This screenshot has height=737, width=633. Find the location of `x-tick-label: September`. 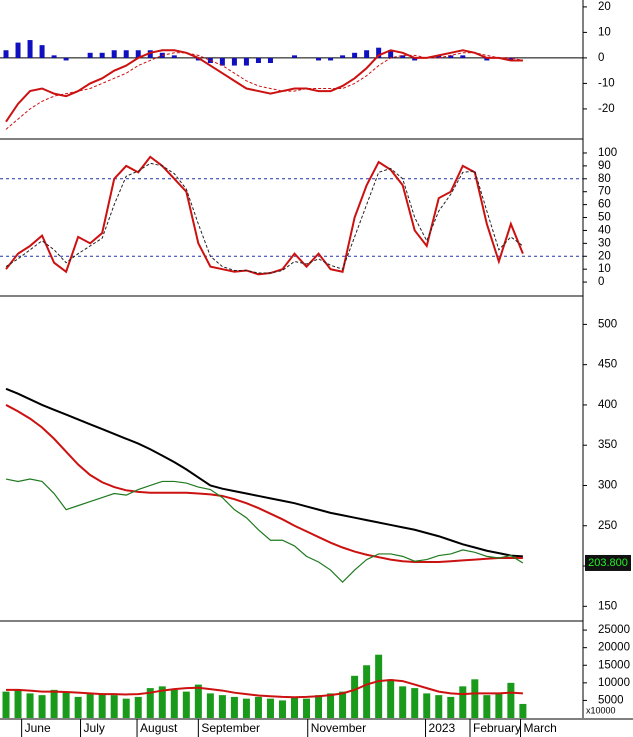

x-tick-label: September is located at coordinates (230, 728).